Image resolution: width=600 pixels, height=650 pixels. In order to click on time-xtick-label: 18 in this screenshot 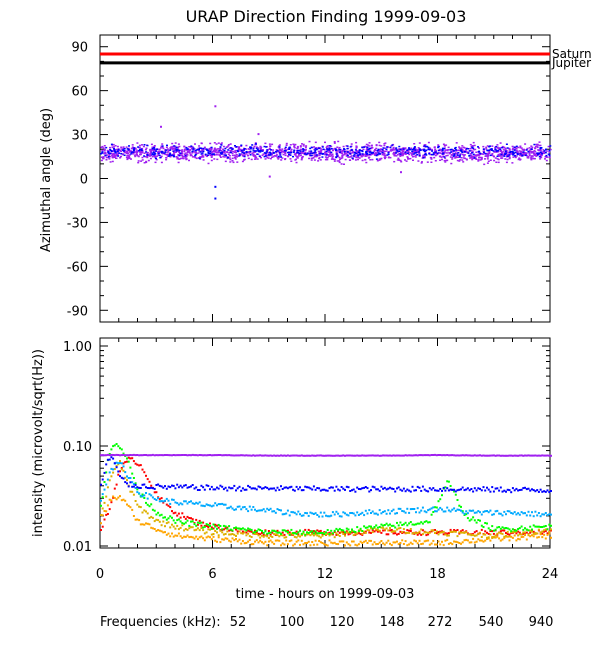, I will do `click(437, 574)`.